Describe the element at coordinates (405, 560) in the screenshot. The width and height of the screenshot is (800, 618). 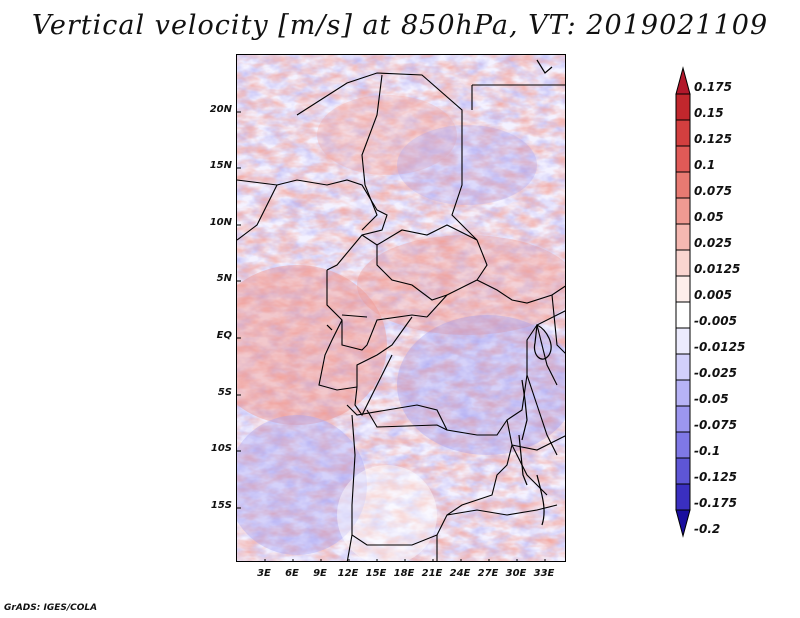
I see `lon-ticks` at that location.